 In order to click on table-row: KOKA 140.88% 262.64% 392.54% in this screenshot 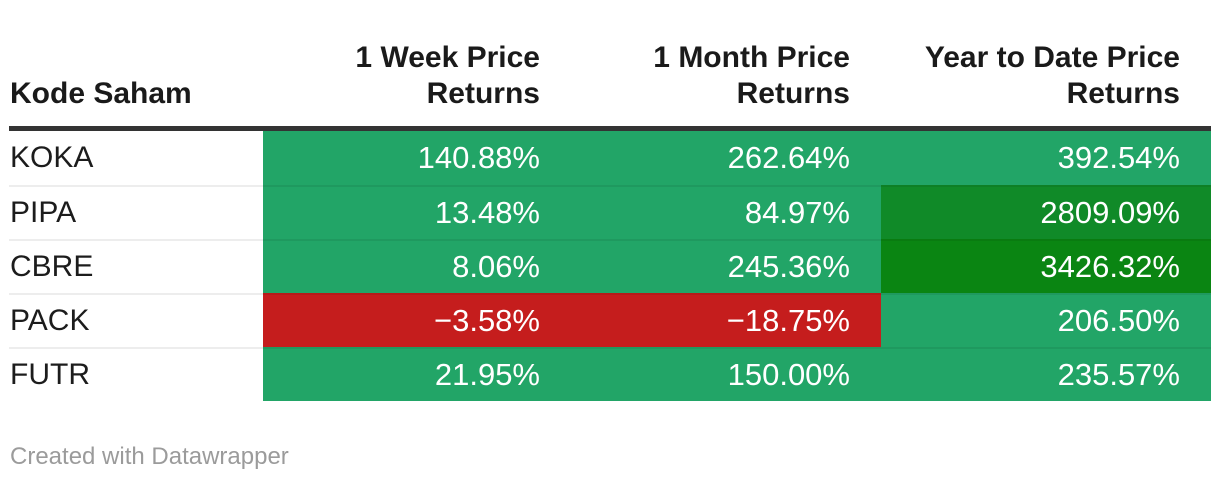, I will do `click(610, 158)`.